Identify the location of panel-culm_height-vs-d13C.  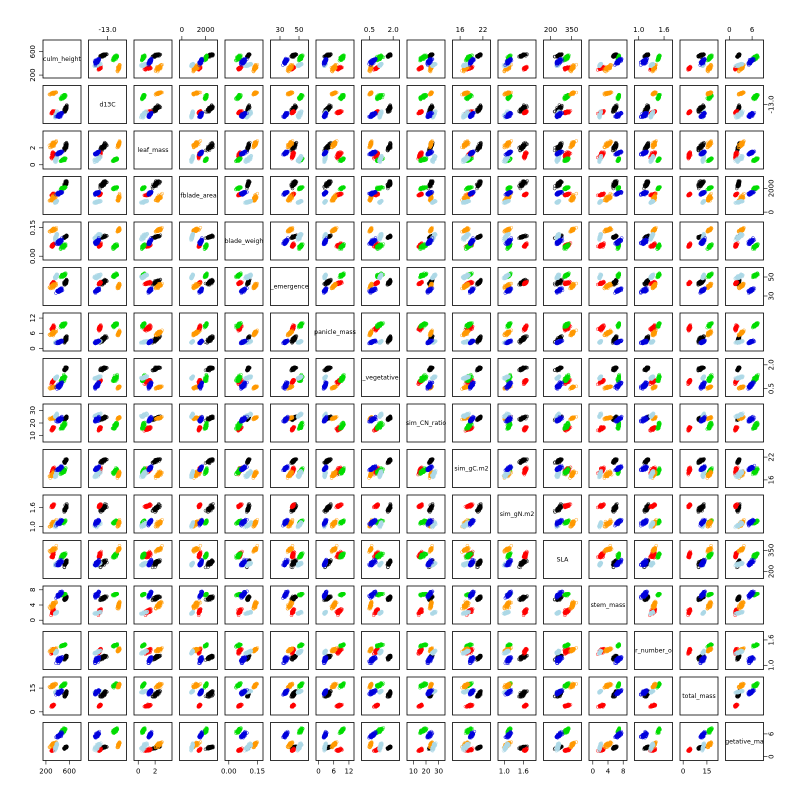
(108, 59).